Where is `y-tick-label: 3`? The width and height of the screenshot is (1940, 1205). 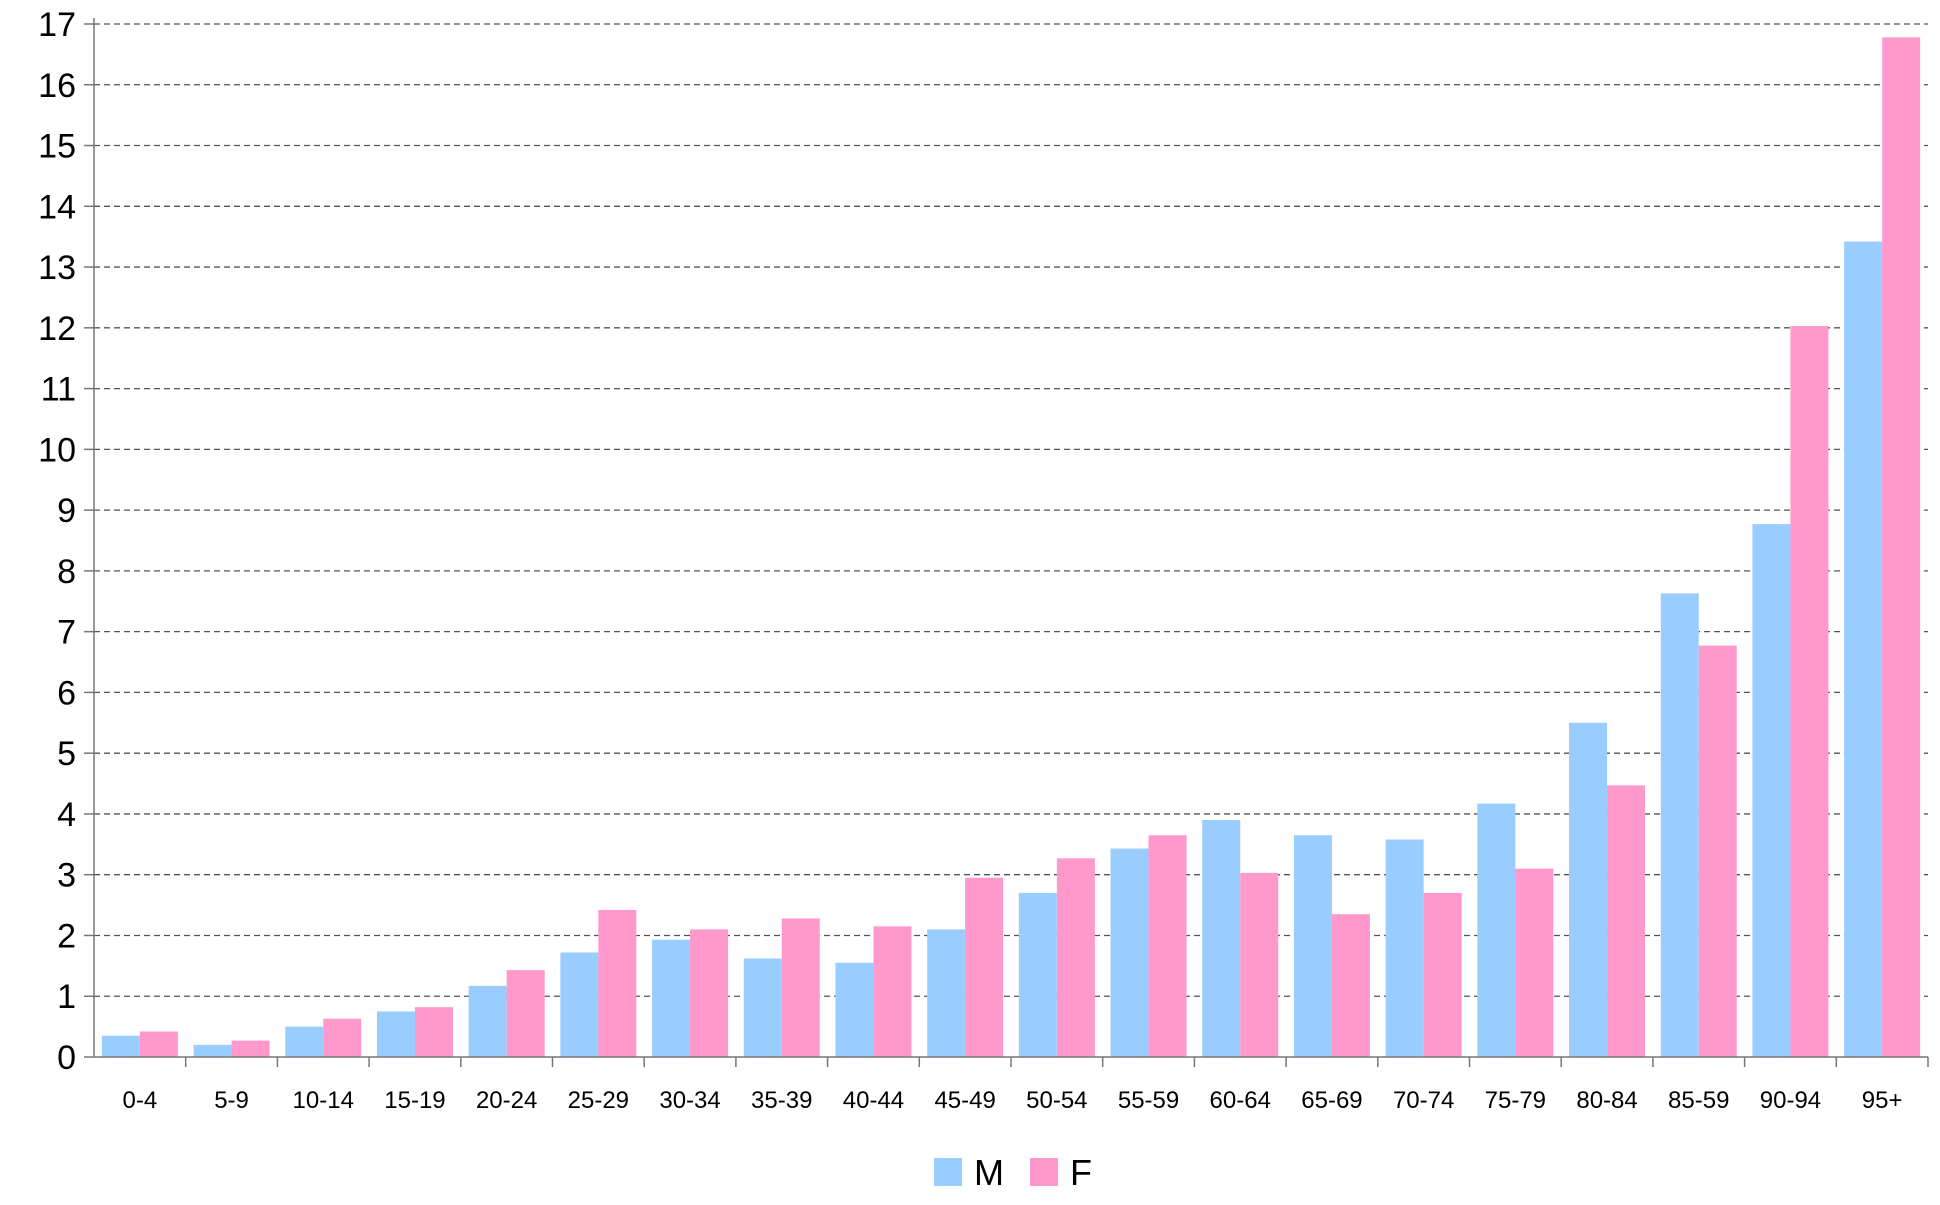
y-tick-label: 3 is located at coordinates (66, 876).